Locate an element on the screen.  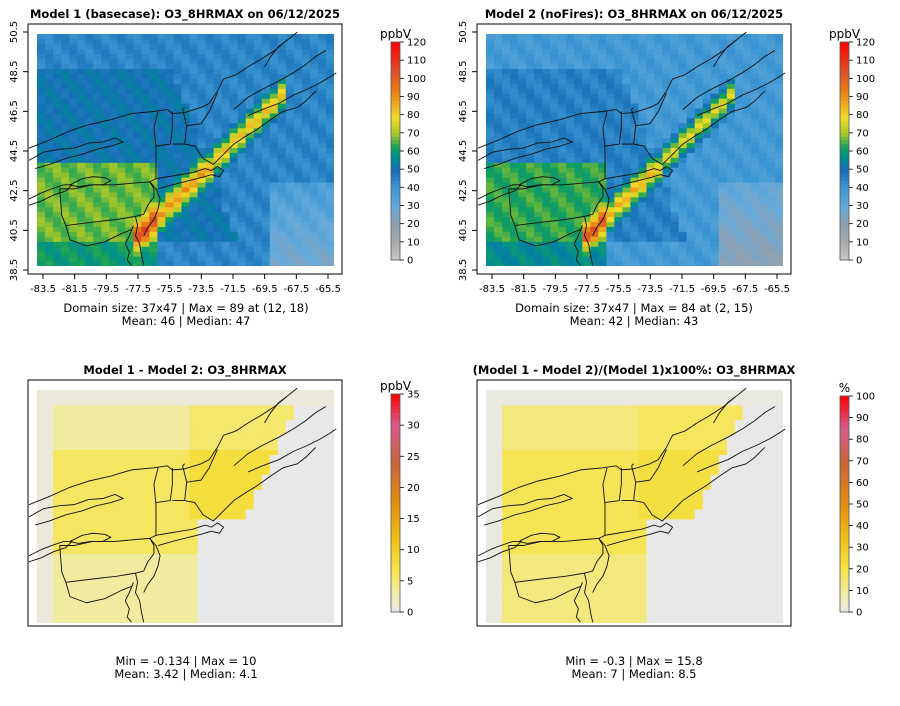
x-tick-label: -83.5 is located at coordinates (43, 289).